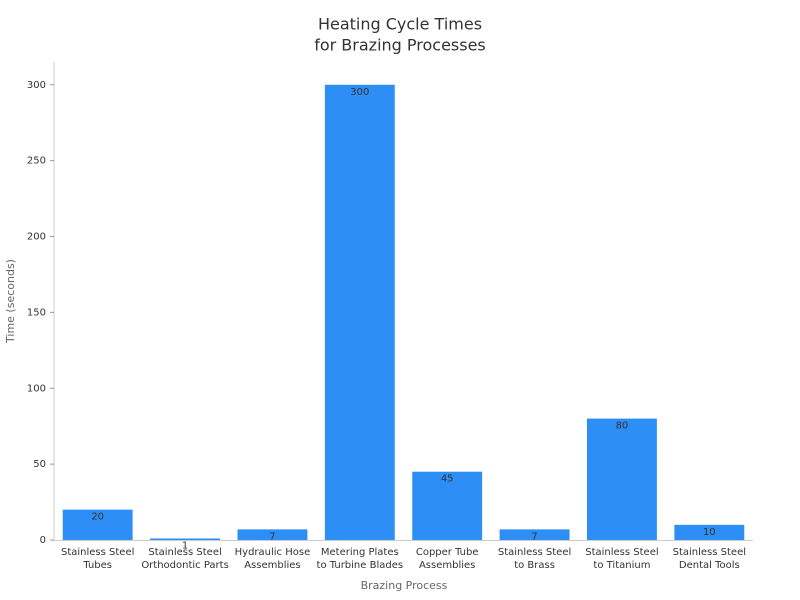 This screenshot has height=600, width=800. I want to click on y-tick-label: 300, so click(36, 85).